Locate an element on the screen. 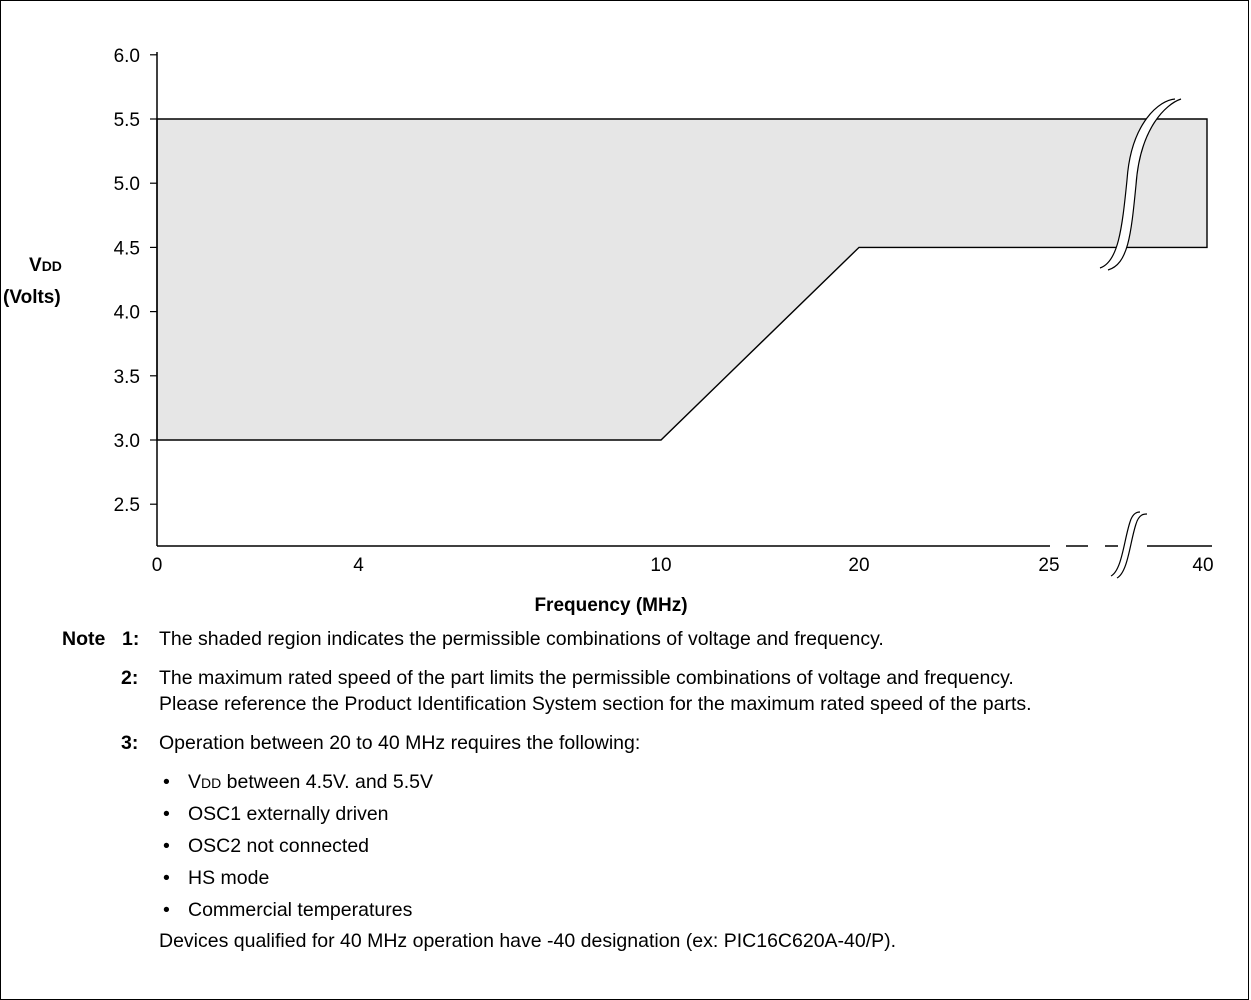  y-tick-label: 2.5 is located at coordinates (127, 505).